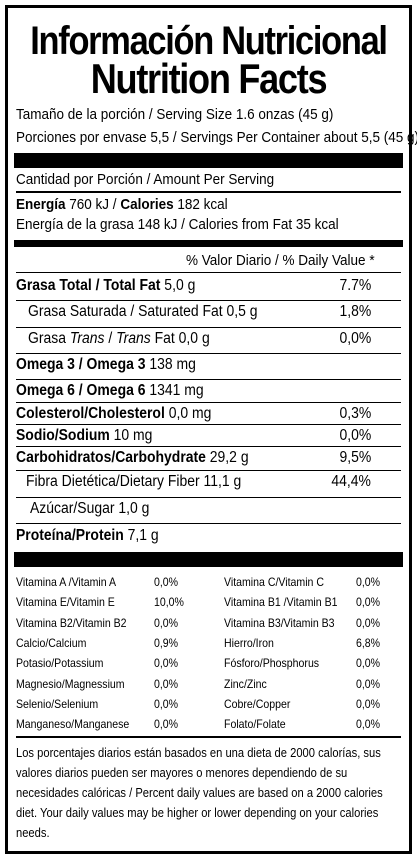  What do you see at coordinates (255, 724) in the screenshot?
I see `vitamin-name: Folato/Folate` at bounding box center [255, 724].